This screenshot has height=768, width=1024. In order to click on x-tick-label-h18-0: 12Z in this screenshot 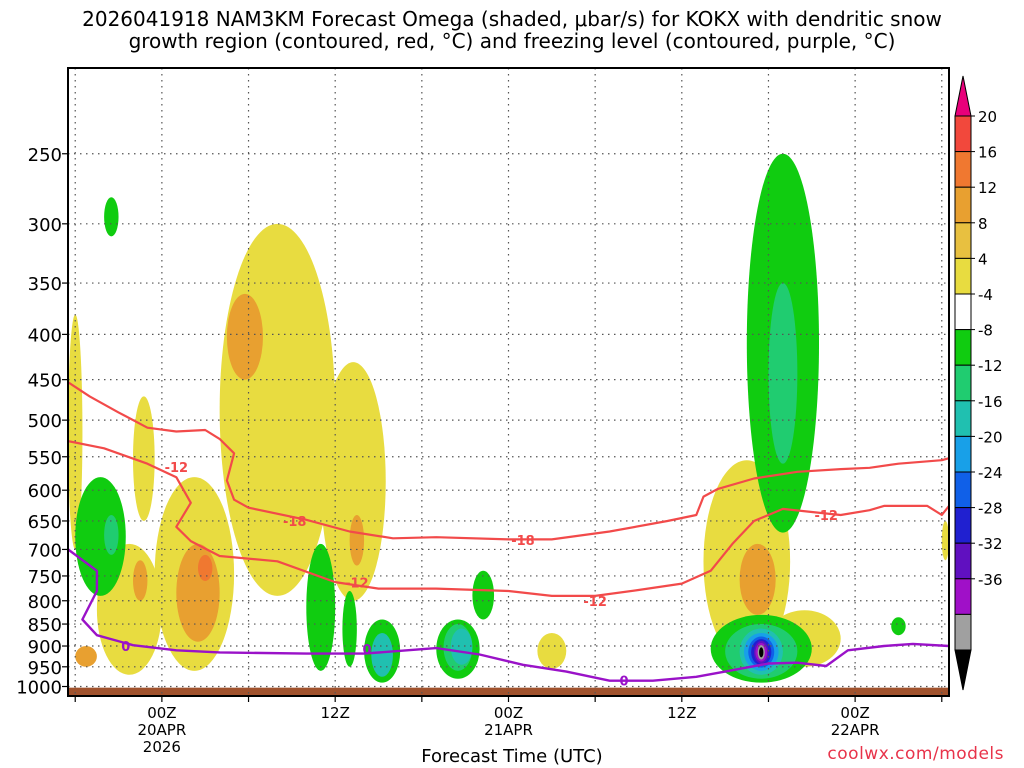, I will do `click(335, 713)`.